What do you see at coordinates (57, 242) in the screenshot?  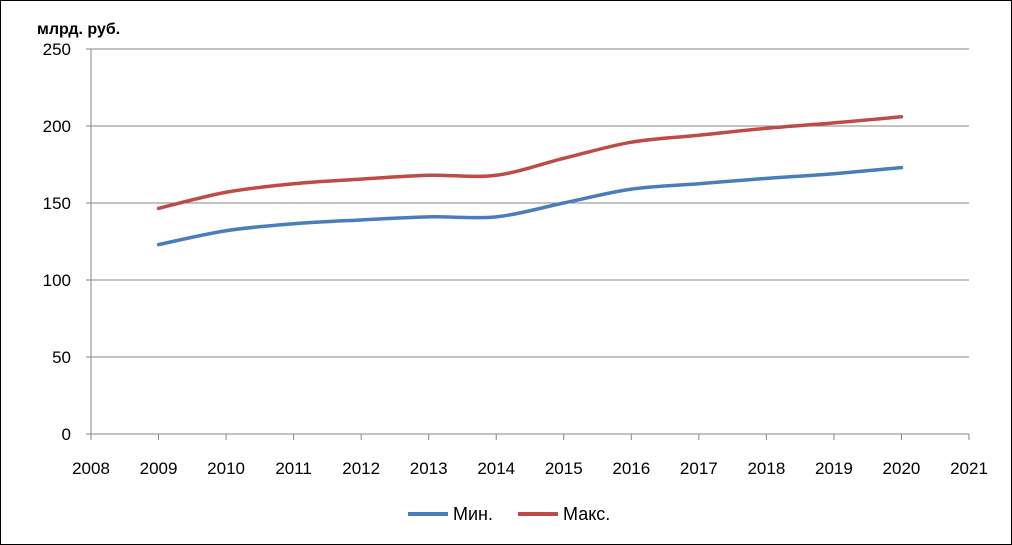 I see `y-tick-labels: 0 50 100 150 200 250` at bounding box center [57, 242].